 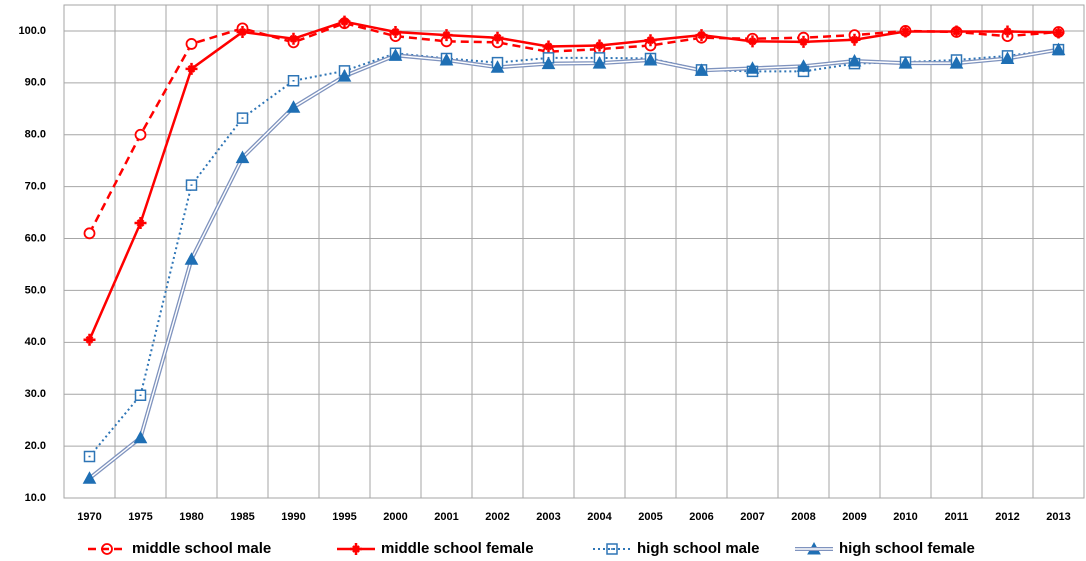 What do you see at coordinates (35, 498) in the screenshot?
I see `y-tick-label: 10.0` at bounding box center [35, 498].